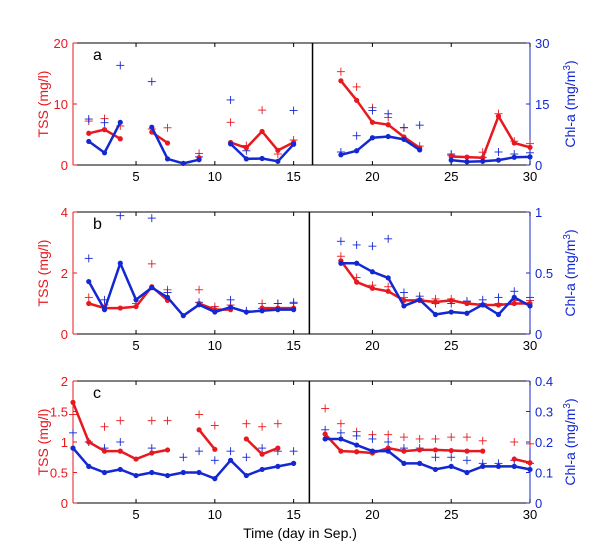  Describe the element at coordinates (542, 104) in the screenshot. I see `right-y-tick-label: 15` at that location.